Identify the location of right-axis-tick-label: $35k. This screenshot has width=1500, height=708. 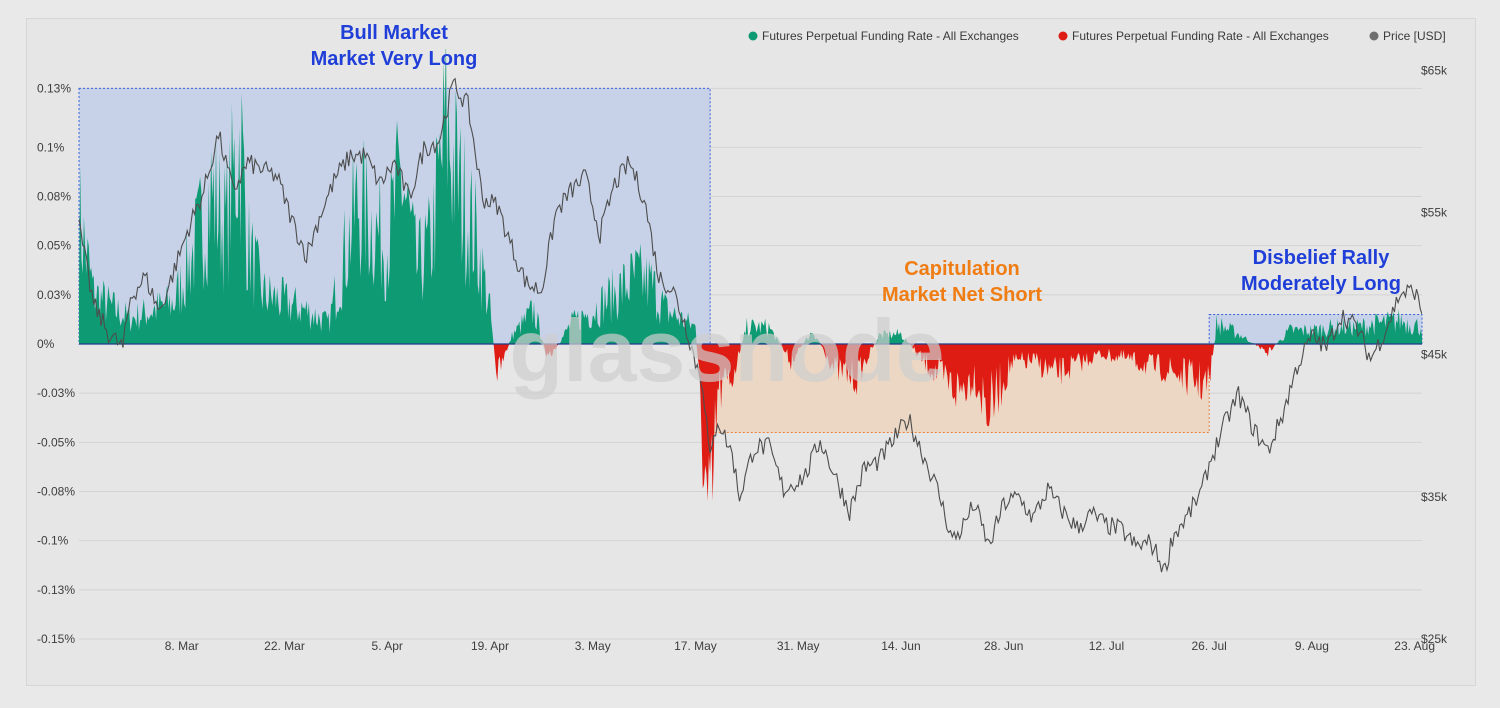
(1434, 497).